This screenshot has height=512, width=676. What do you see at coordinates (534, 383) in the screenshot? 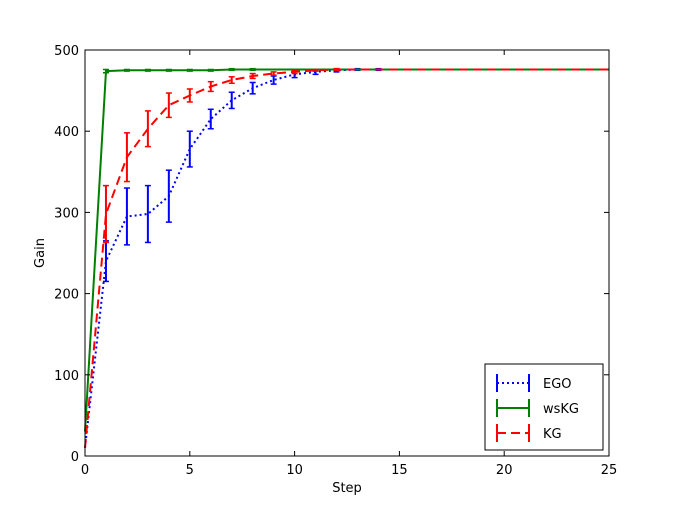
I see `legend-entry-ego: EGO` at bounding box center [534, 383].